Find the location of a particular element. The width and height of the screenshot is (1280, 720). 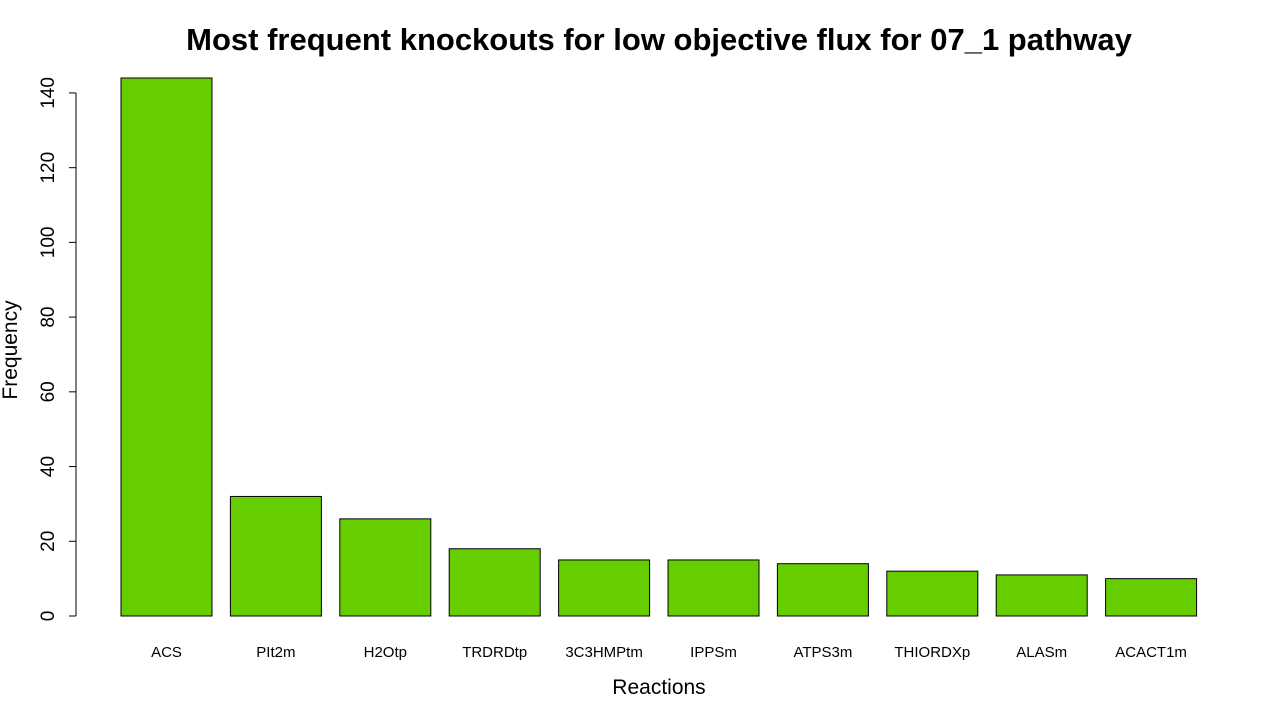

x-tick-label: IPPSm is located at coordinates (713, 652).